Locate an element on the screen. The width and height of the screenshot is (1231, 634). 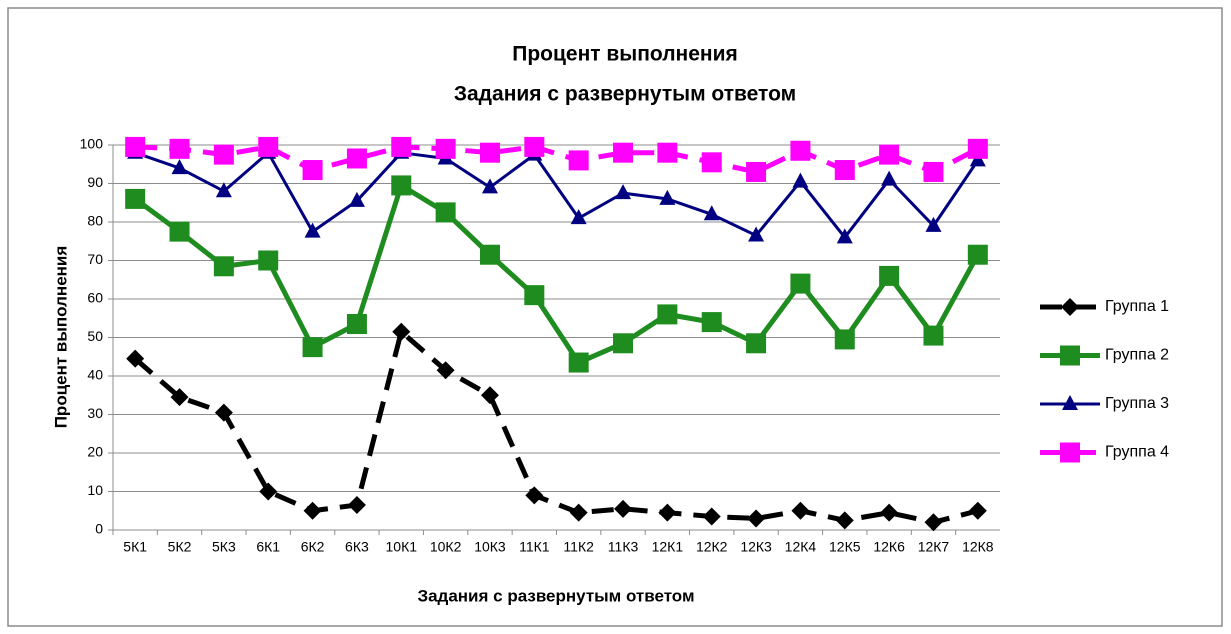
x-tick-label: 6К2 is located at coordinates (313, 547).